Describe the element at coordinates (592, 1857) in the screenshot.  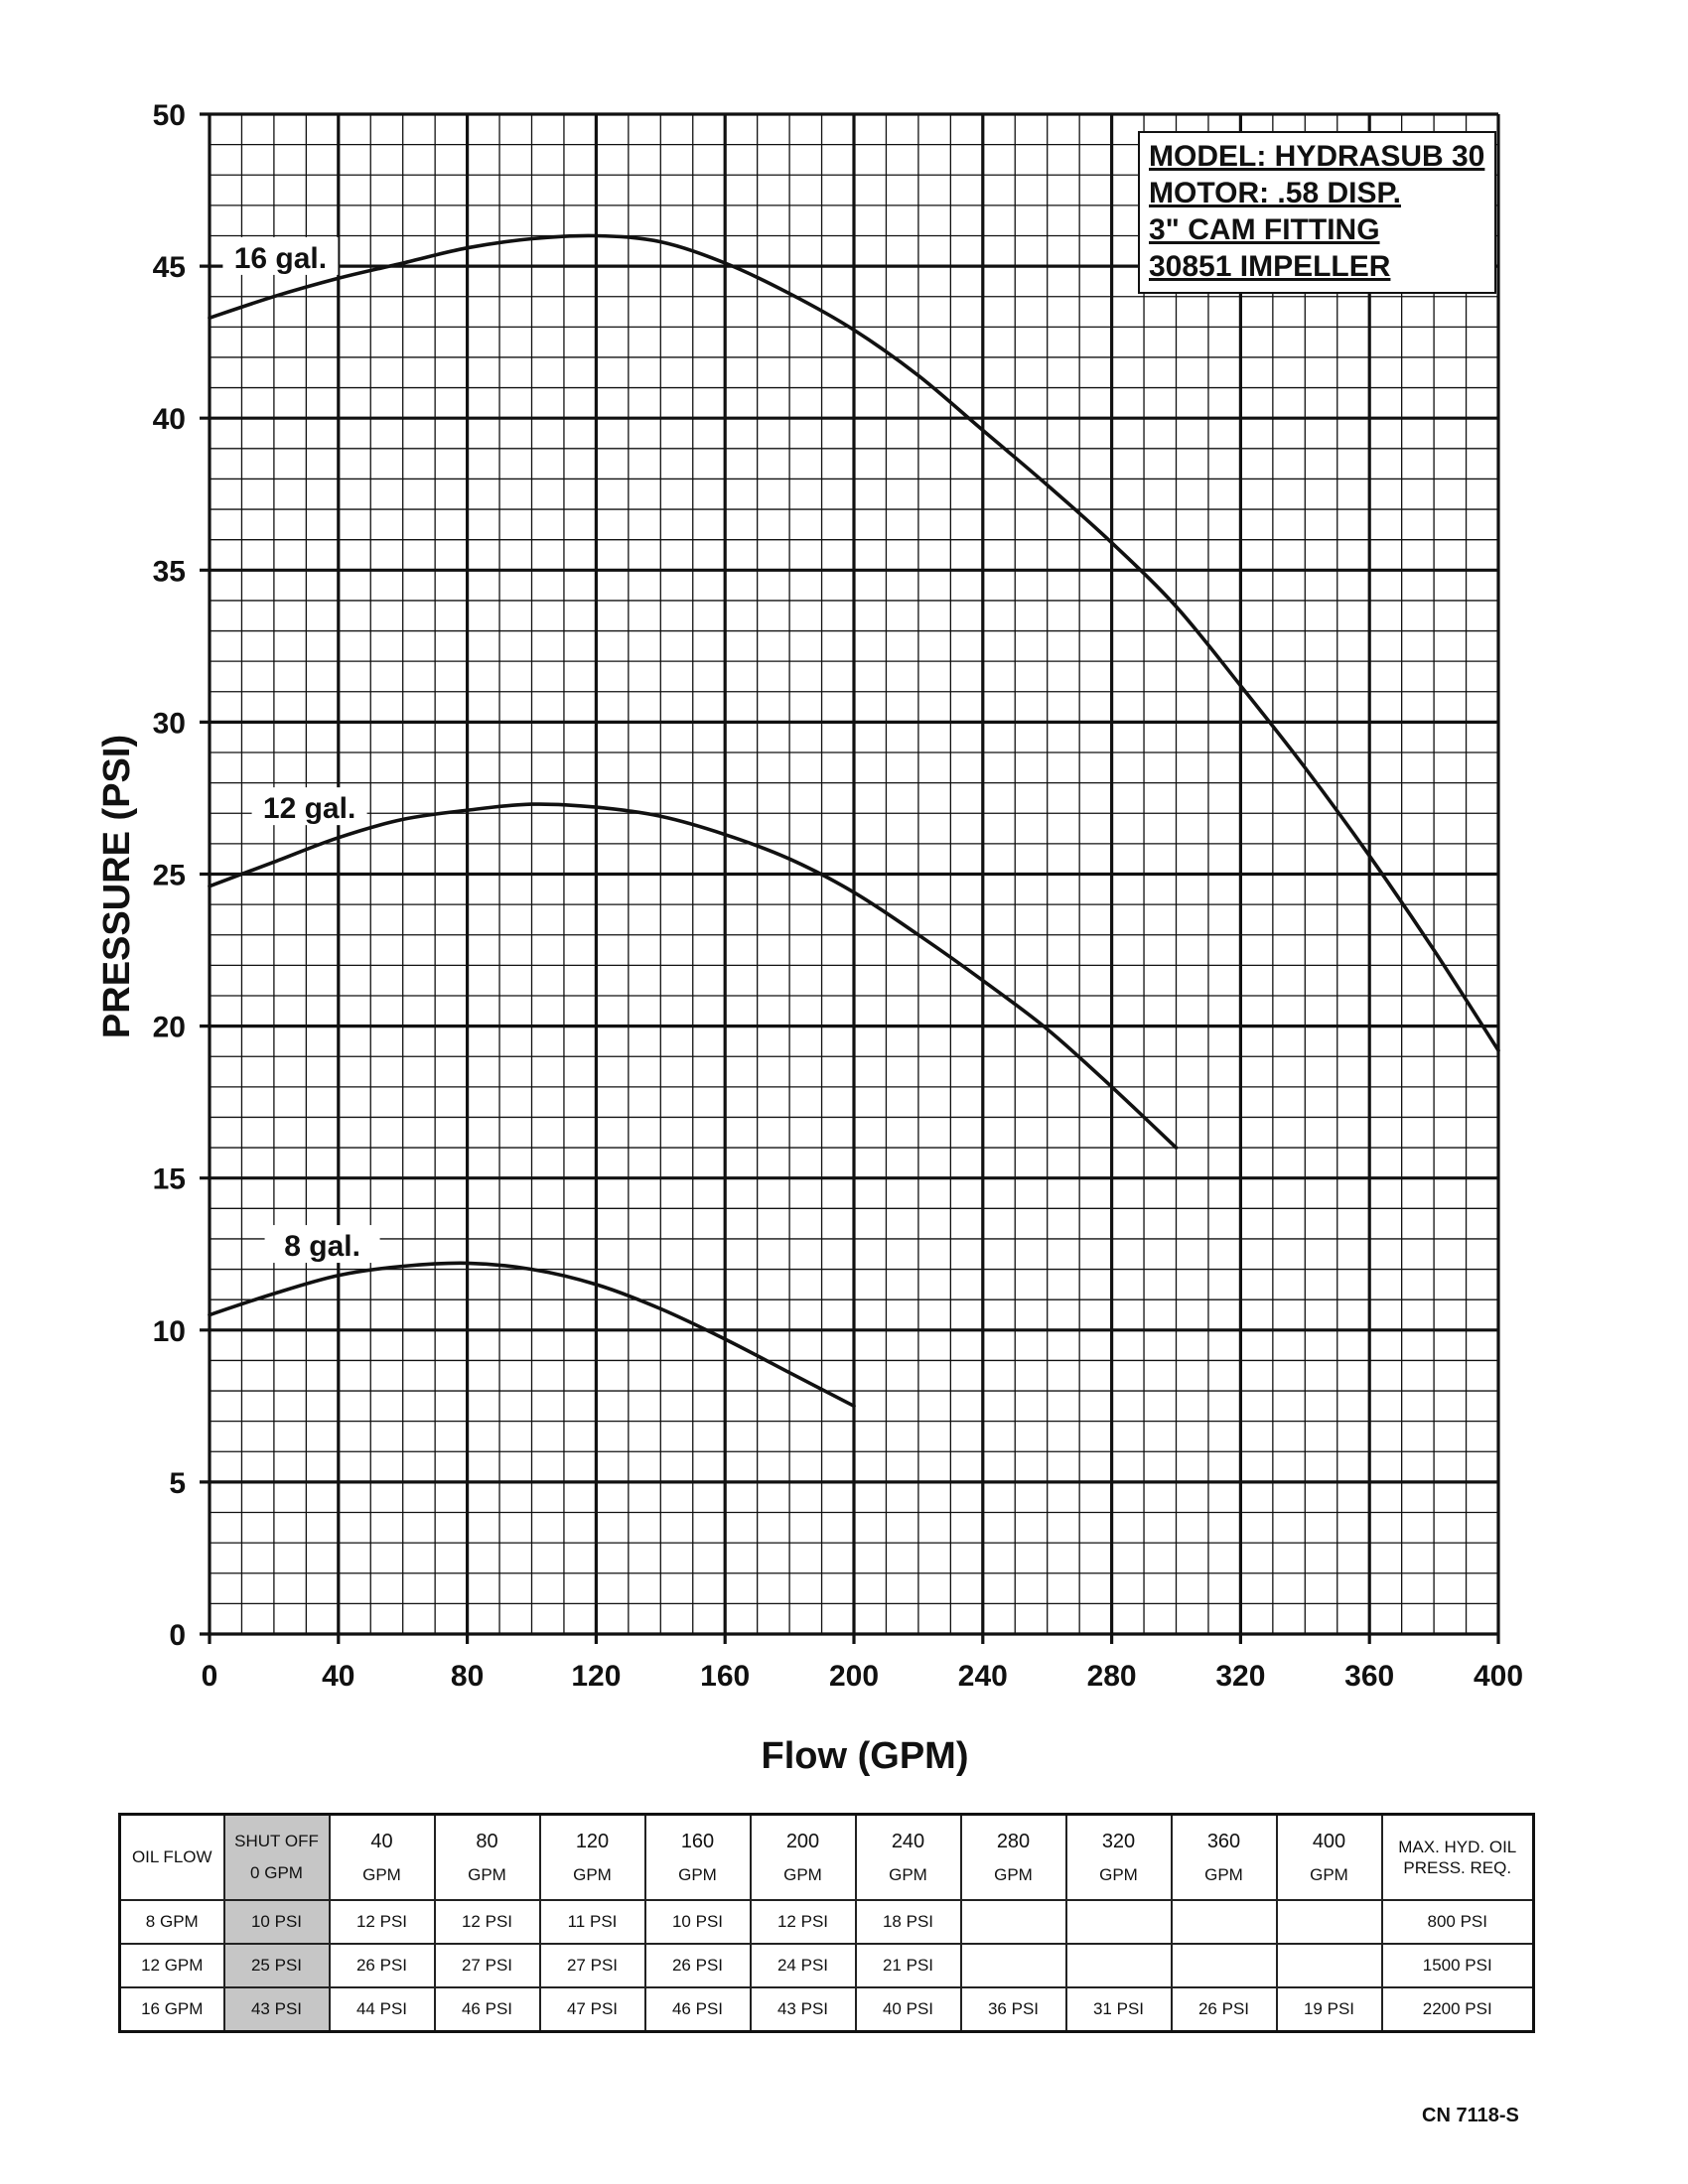
I see `column-header: 120 GPM` at that location.